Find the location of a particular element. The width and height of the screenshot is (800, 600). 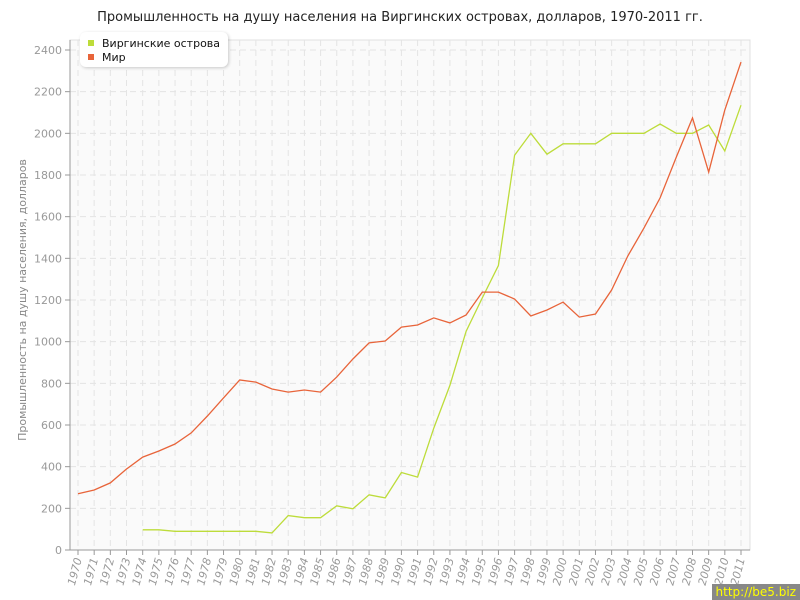

y-tick-label: 2000 is located at coordinates (48, 133).